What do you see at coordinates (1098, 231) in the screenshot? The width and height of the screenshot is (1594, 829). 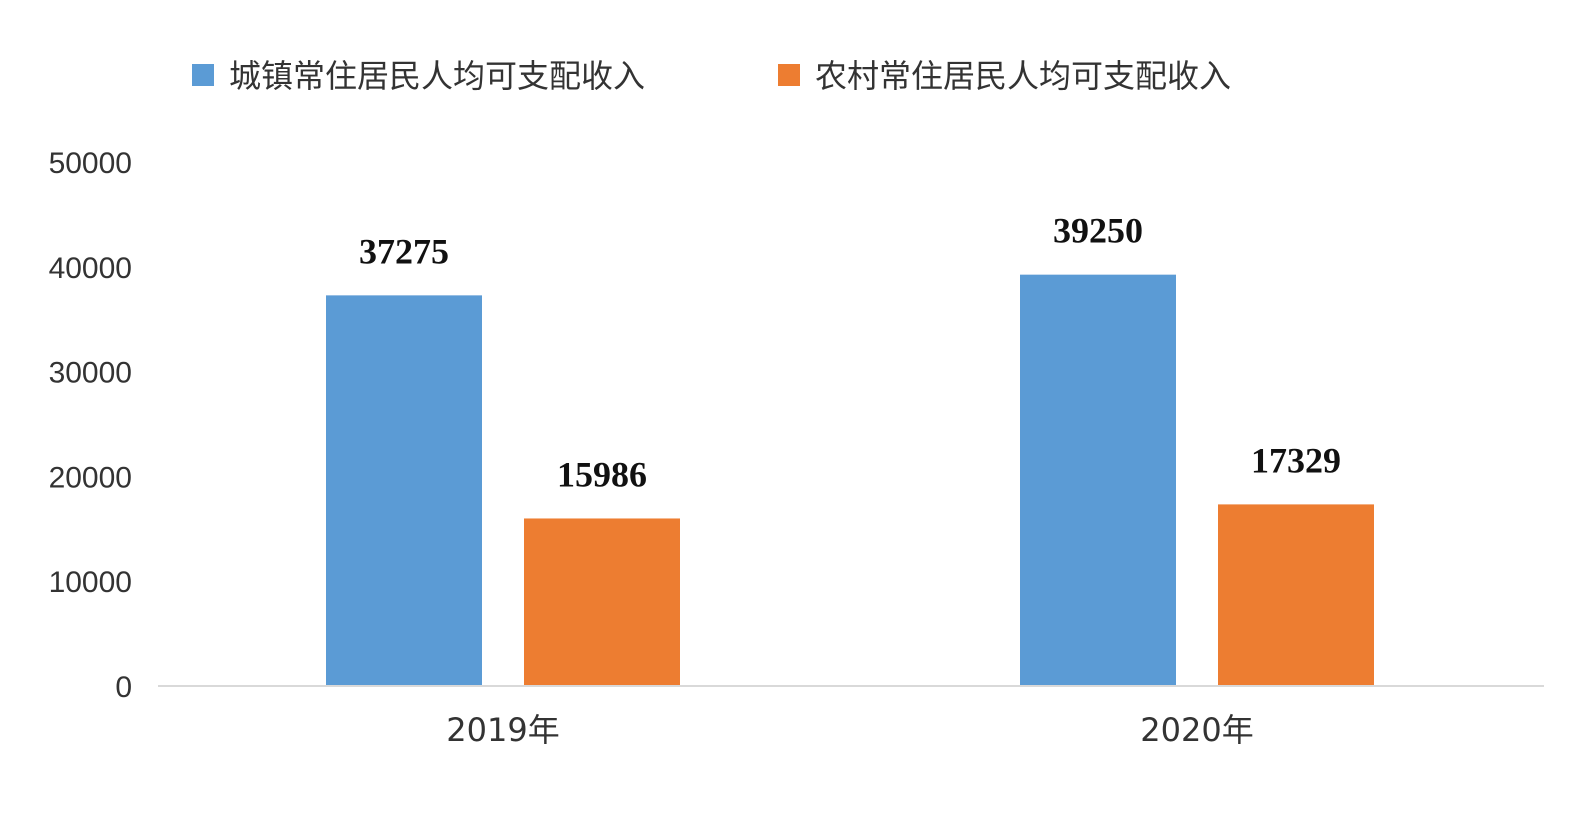 I see `data-label: 39250` at bounding box center [1098, 231].